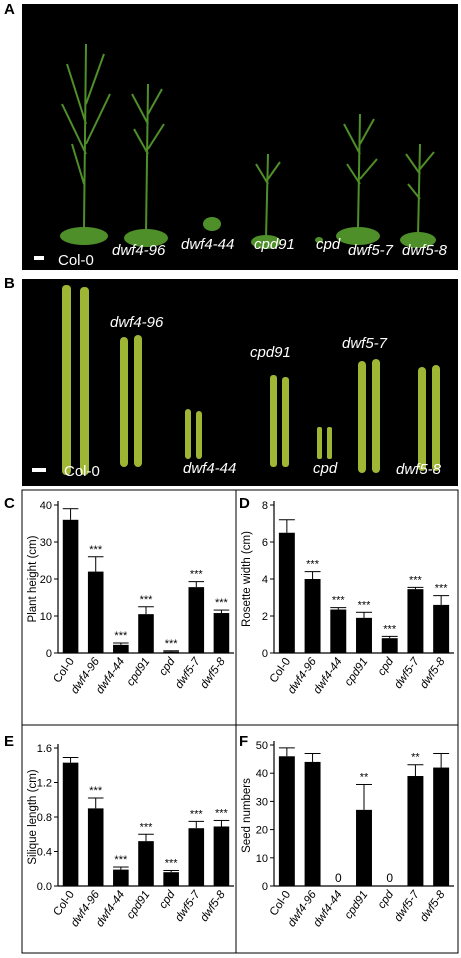  I want to click on y-tick-label: 6, so click(265, 543).